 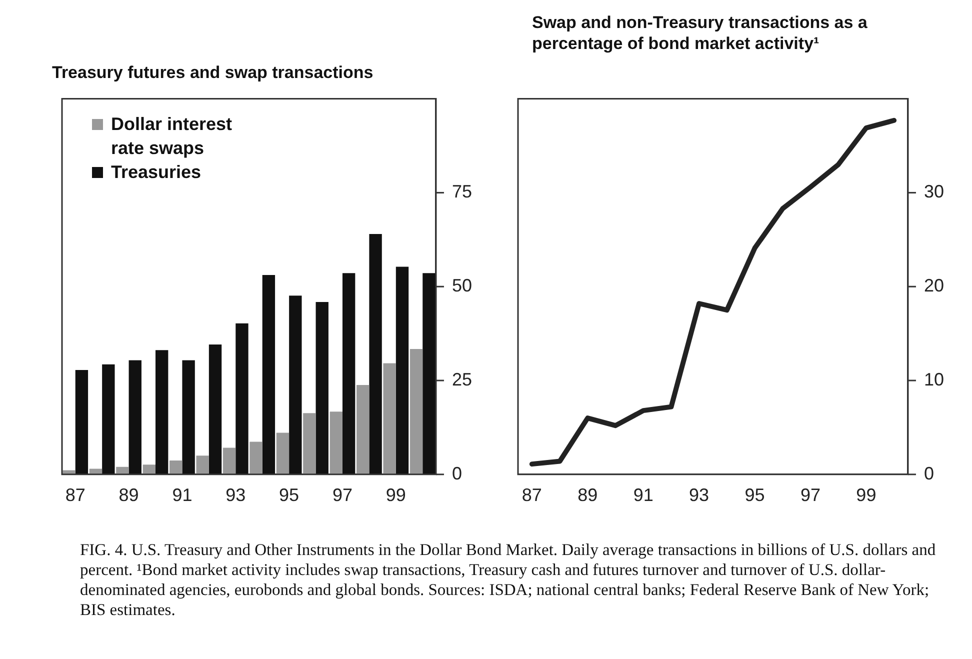 I want to click on legend-label: Dollar interest rate swaps, so click(x=172, y=136).